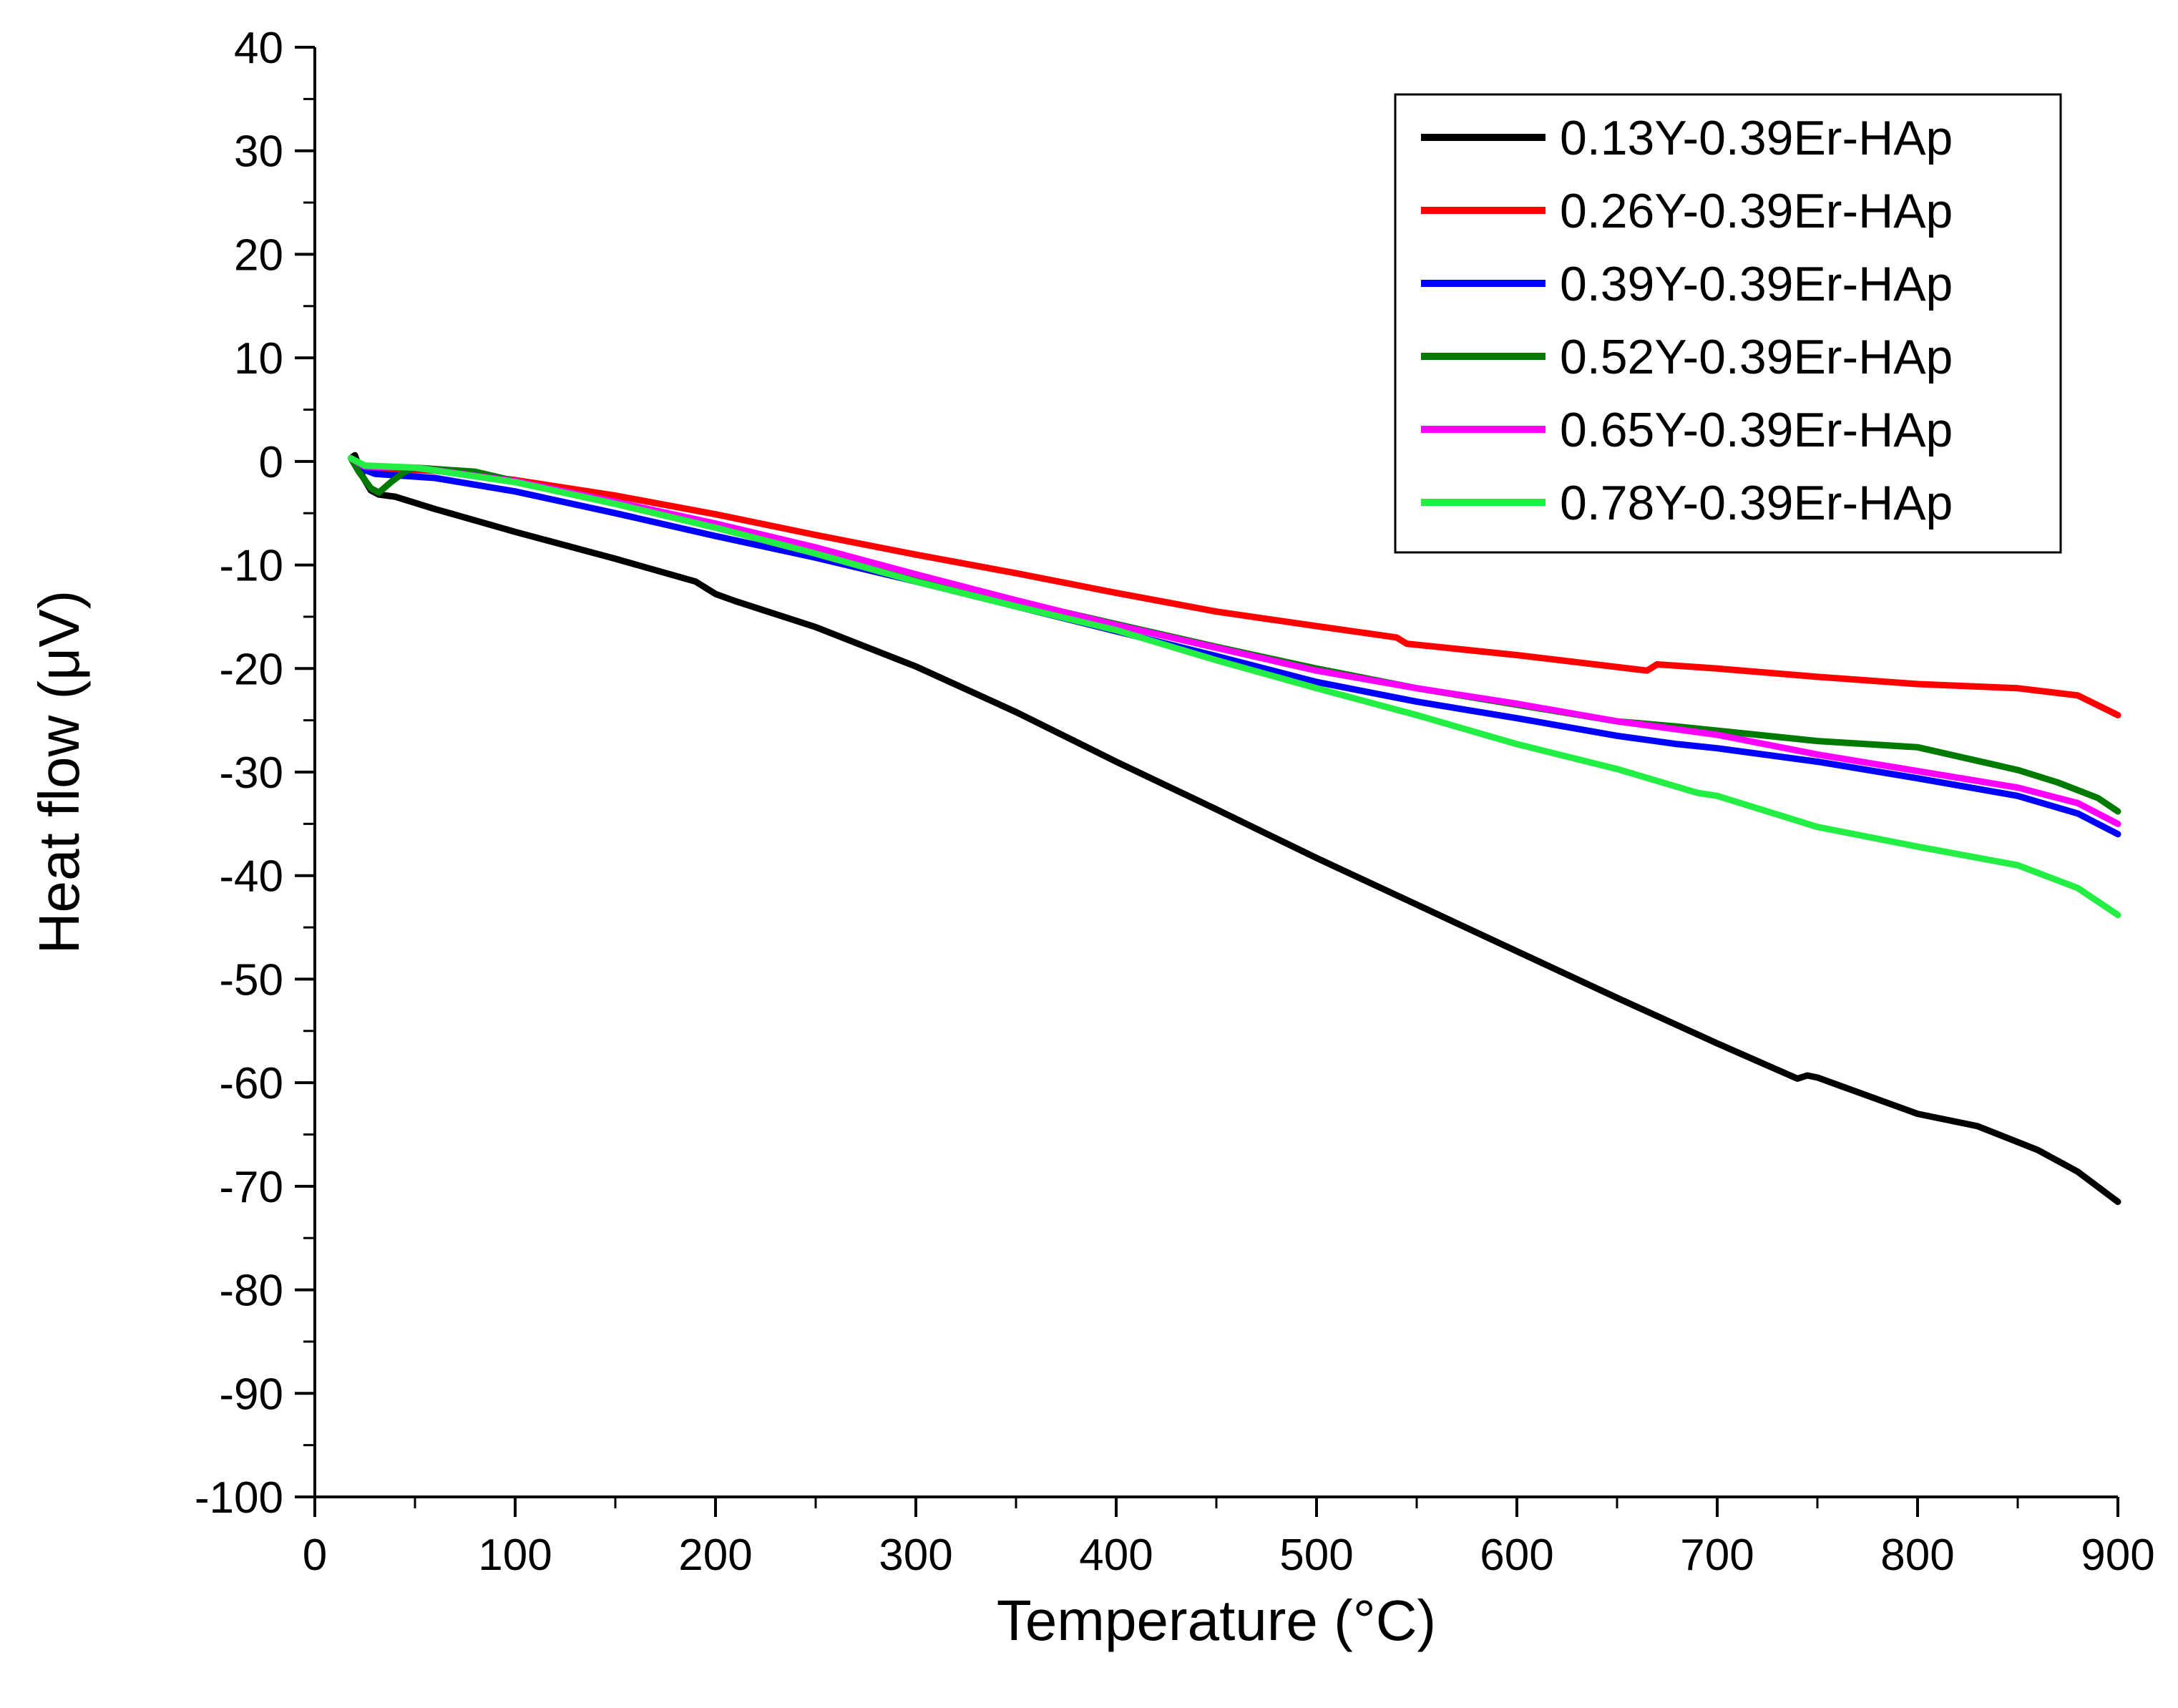 Image resolution: width=2178 pixels, height=1708 pixels. What do you see at coordinates (251, 980) in the screenshot?
I see `y-tick-label: -50` at bounding box center [251, 980].